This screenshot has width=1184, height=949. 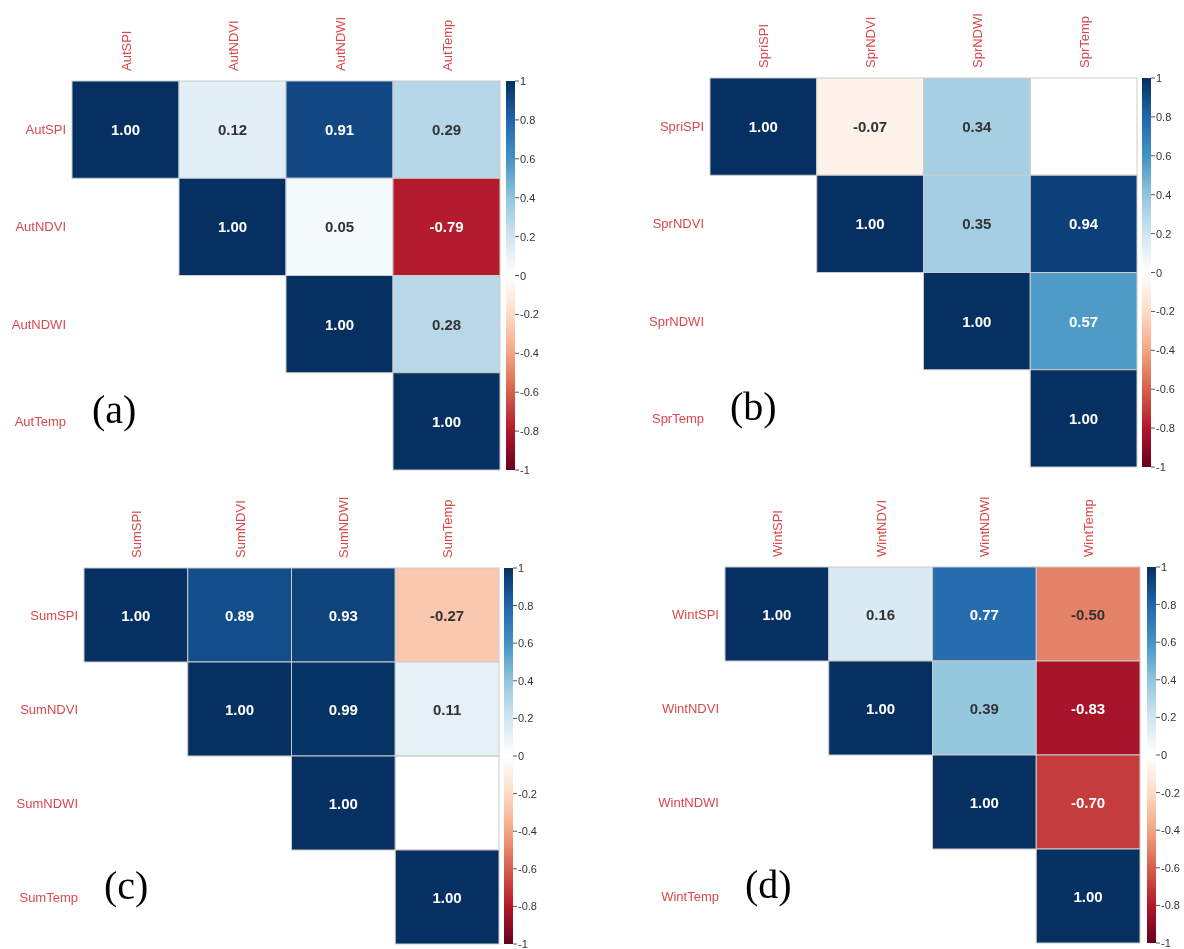 I want to click on text: (a), so click(x=114, y=410).